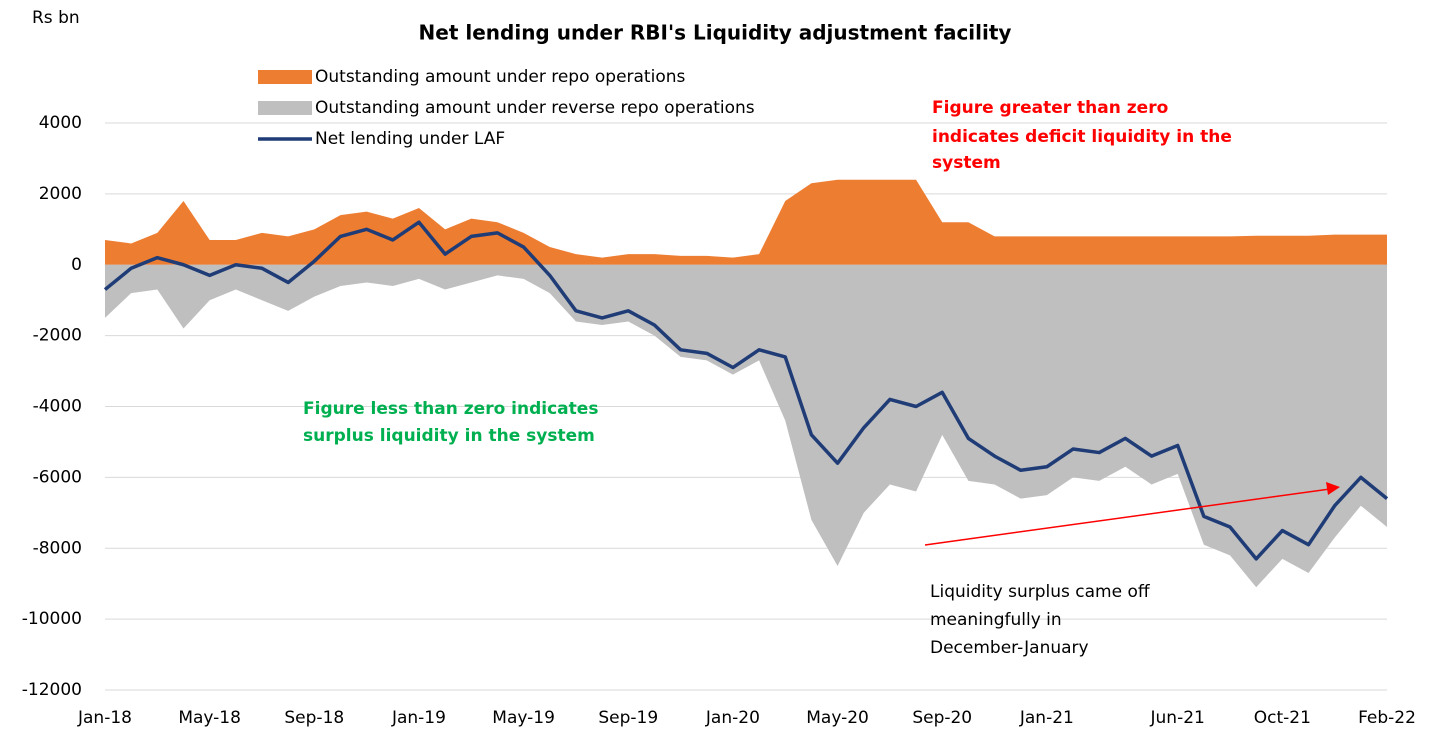 This screenshot has width=1440, height=732. I want to click on y-tick-label: -10000, so click(52, 619).